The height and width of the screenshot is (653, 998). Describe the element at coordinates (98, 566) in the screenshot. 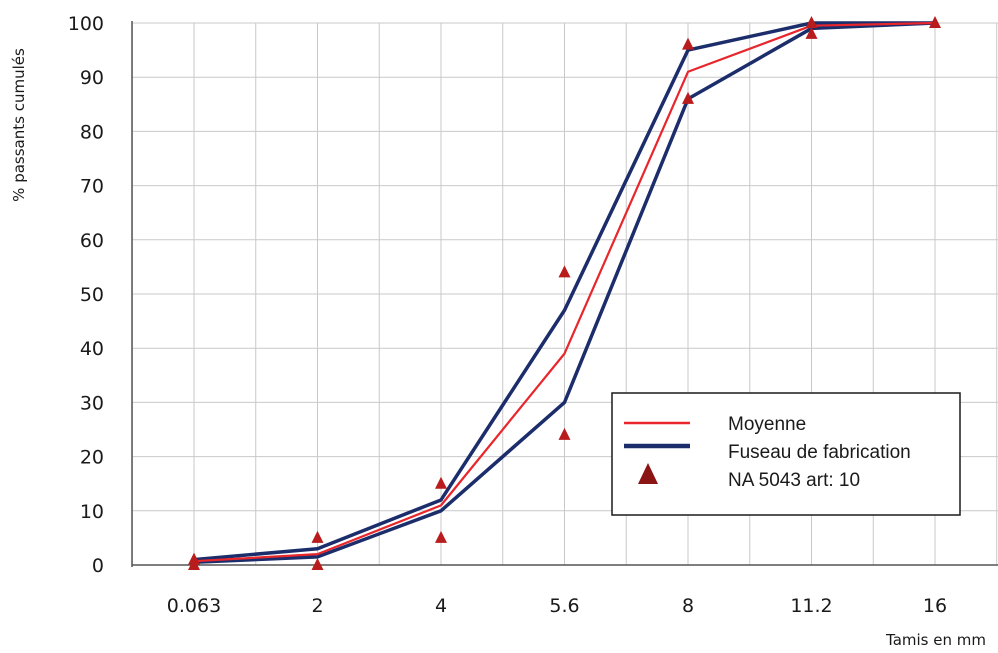

I see `y-tick-label: 0` at that location.